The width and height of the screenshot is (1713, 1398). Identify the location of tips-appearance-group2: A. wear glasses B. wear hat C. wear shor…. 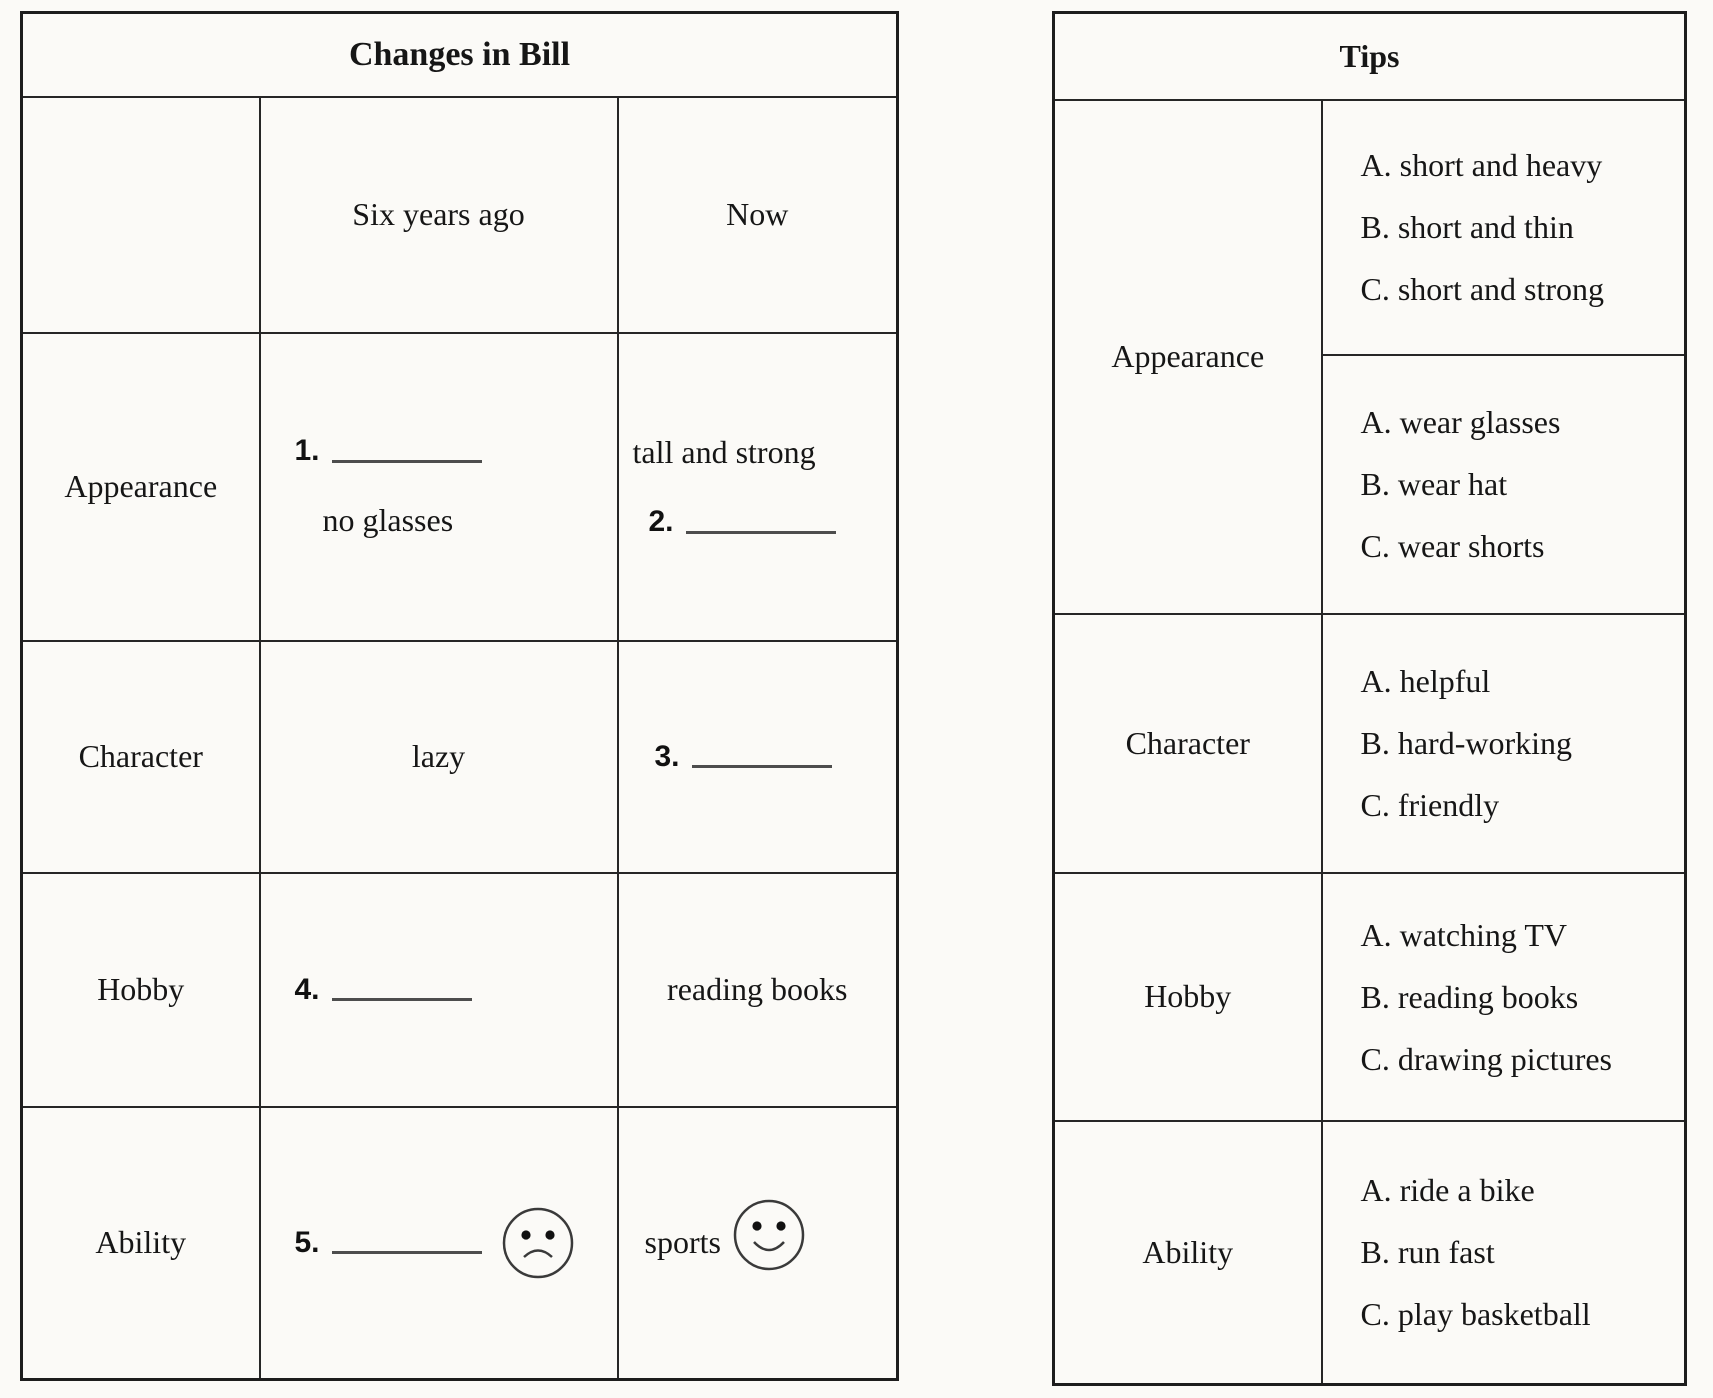
(1504, 484).